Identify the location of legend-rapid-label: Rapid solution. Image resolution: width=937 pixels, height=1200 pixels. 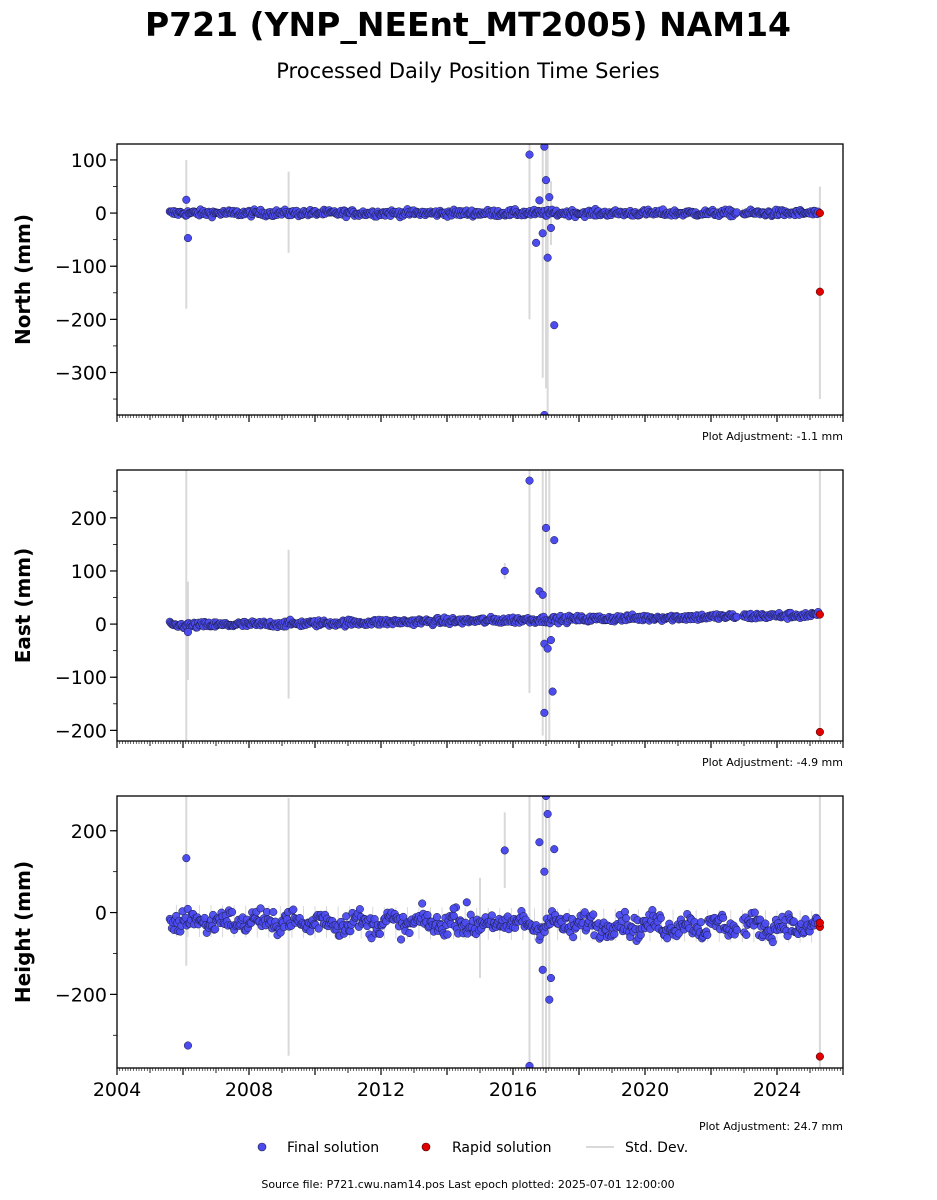
(502, 1148).